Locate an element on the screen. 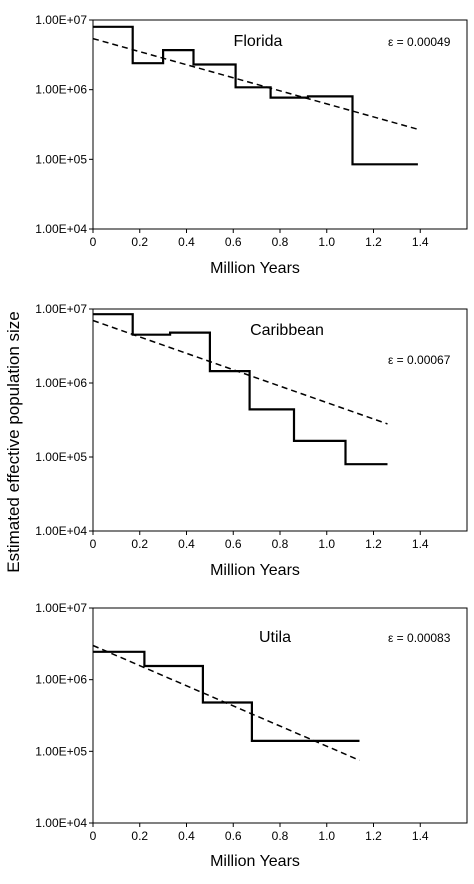 This screenshot has height=884, width=474. epsilon-label: ε = 0.00049 is located at coordinates (419, 42).